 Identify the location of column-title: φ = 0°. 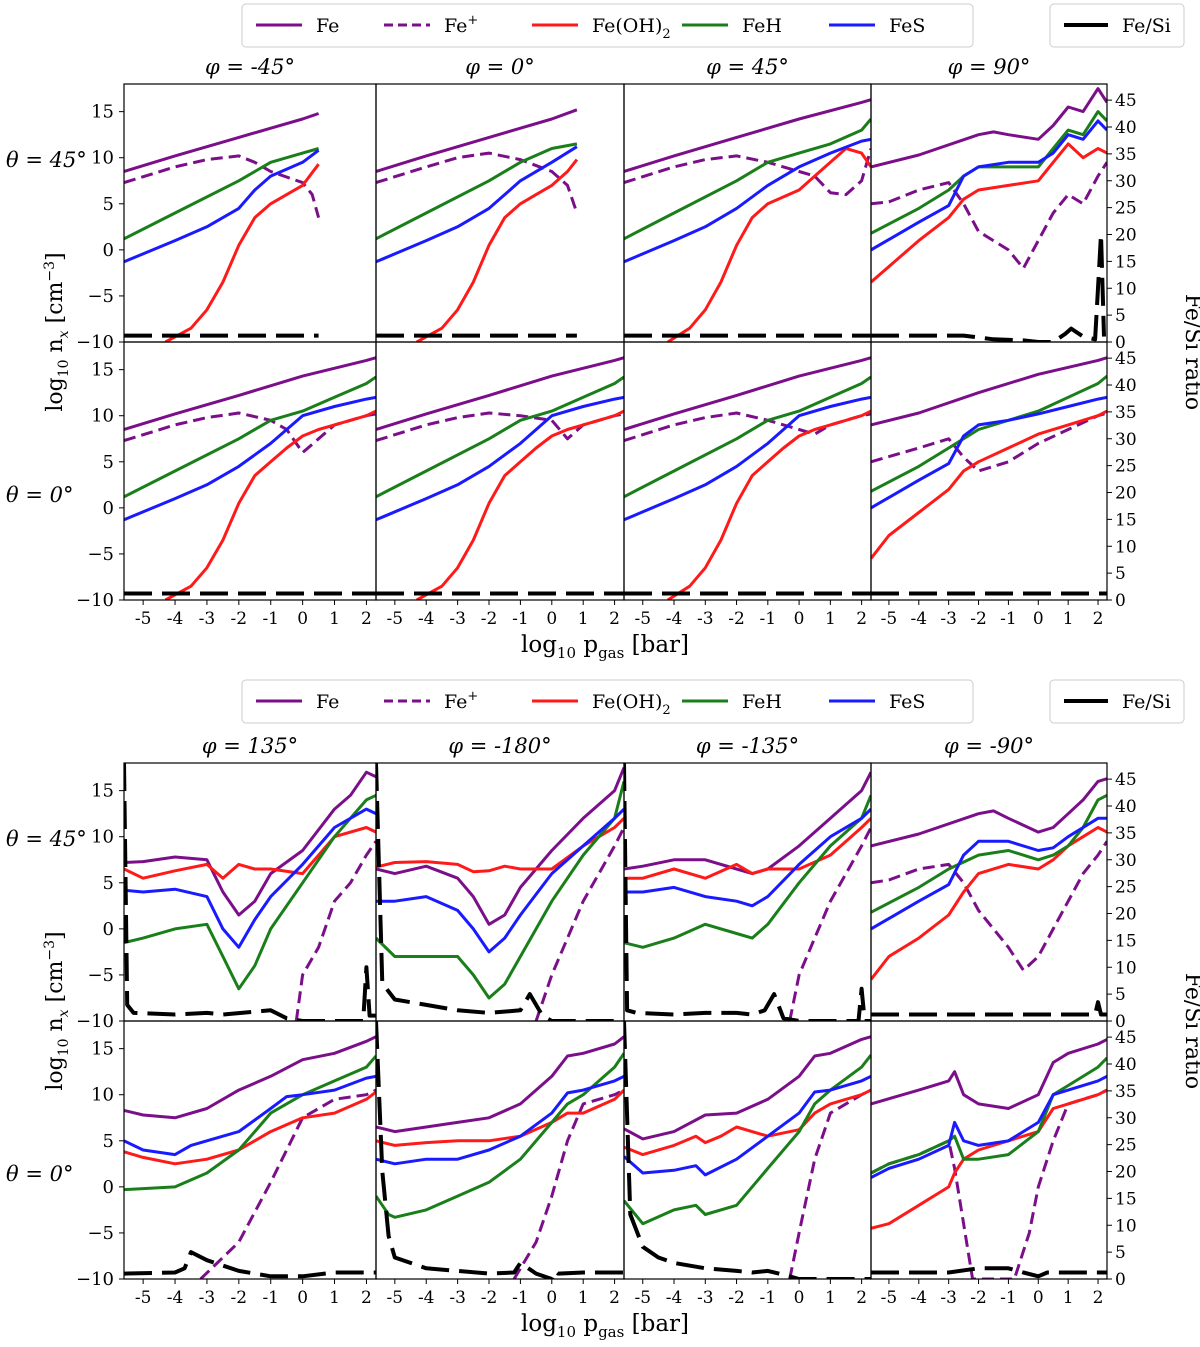
(500, 67).